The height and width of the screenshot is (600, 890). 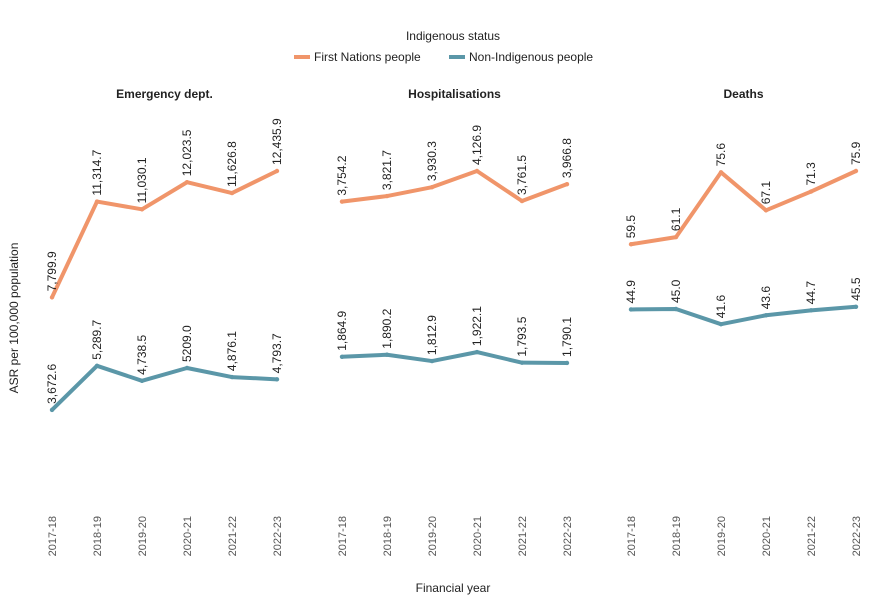 What do you see at coordinates (811, 174) in the screenshot?
I see `value-label: 71.3` at bounding box center [811, 174].